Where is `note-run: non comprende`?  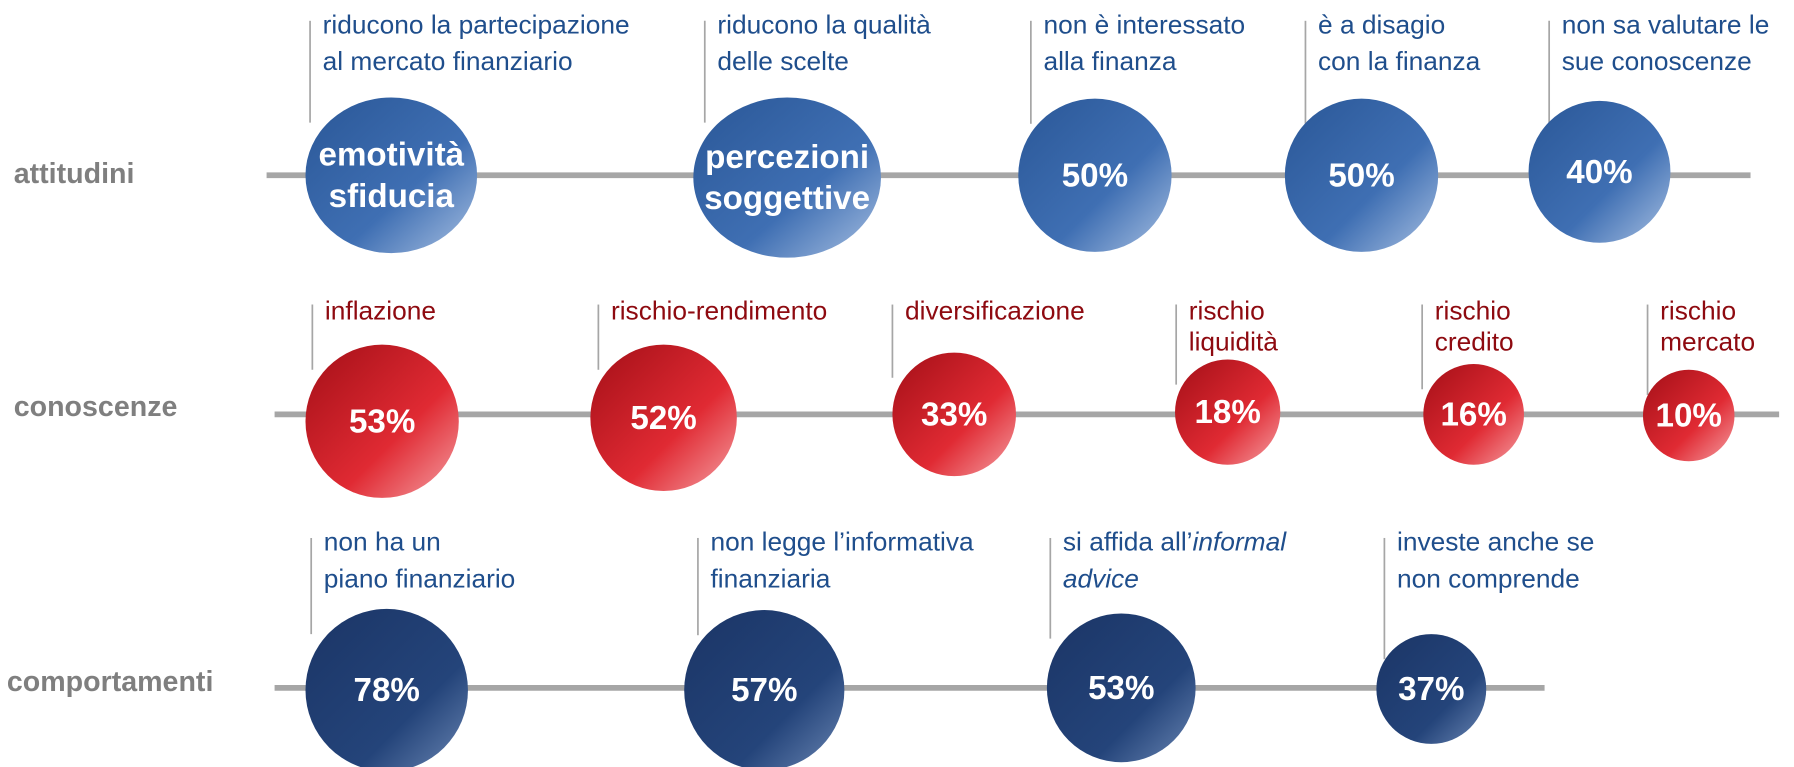 note-run: non comprende is located at coordinates (1488, 578).